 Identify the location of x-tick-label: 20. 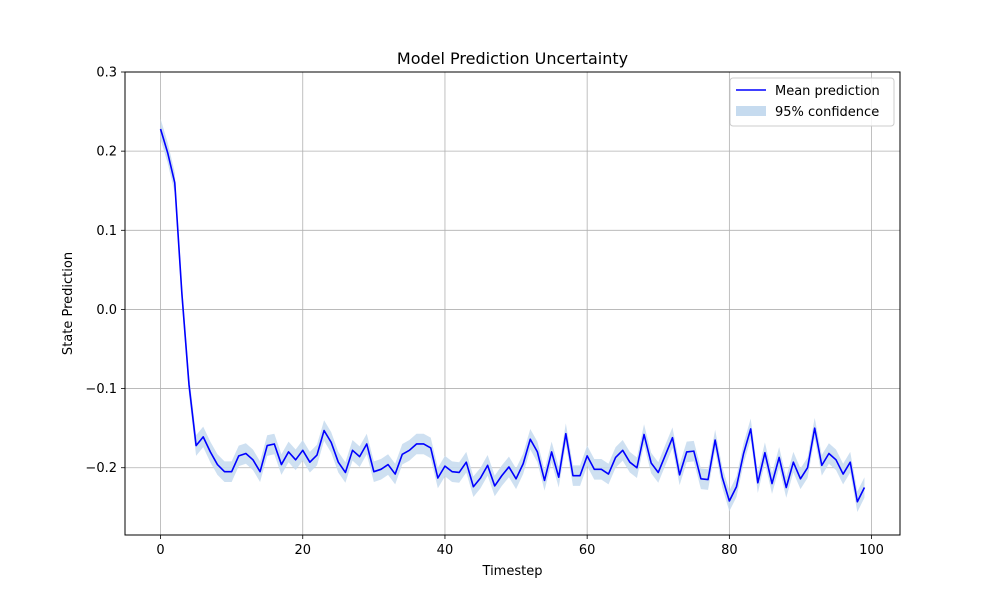
(302, 550).